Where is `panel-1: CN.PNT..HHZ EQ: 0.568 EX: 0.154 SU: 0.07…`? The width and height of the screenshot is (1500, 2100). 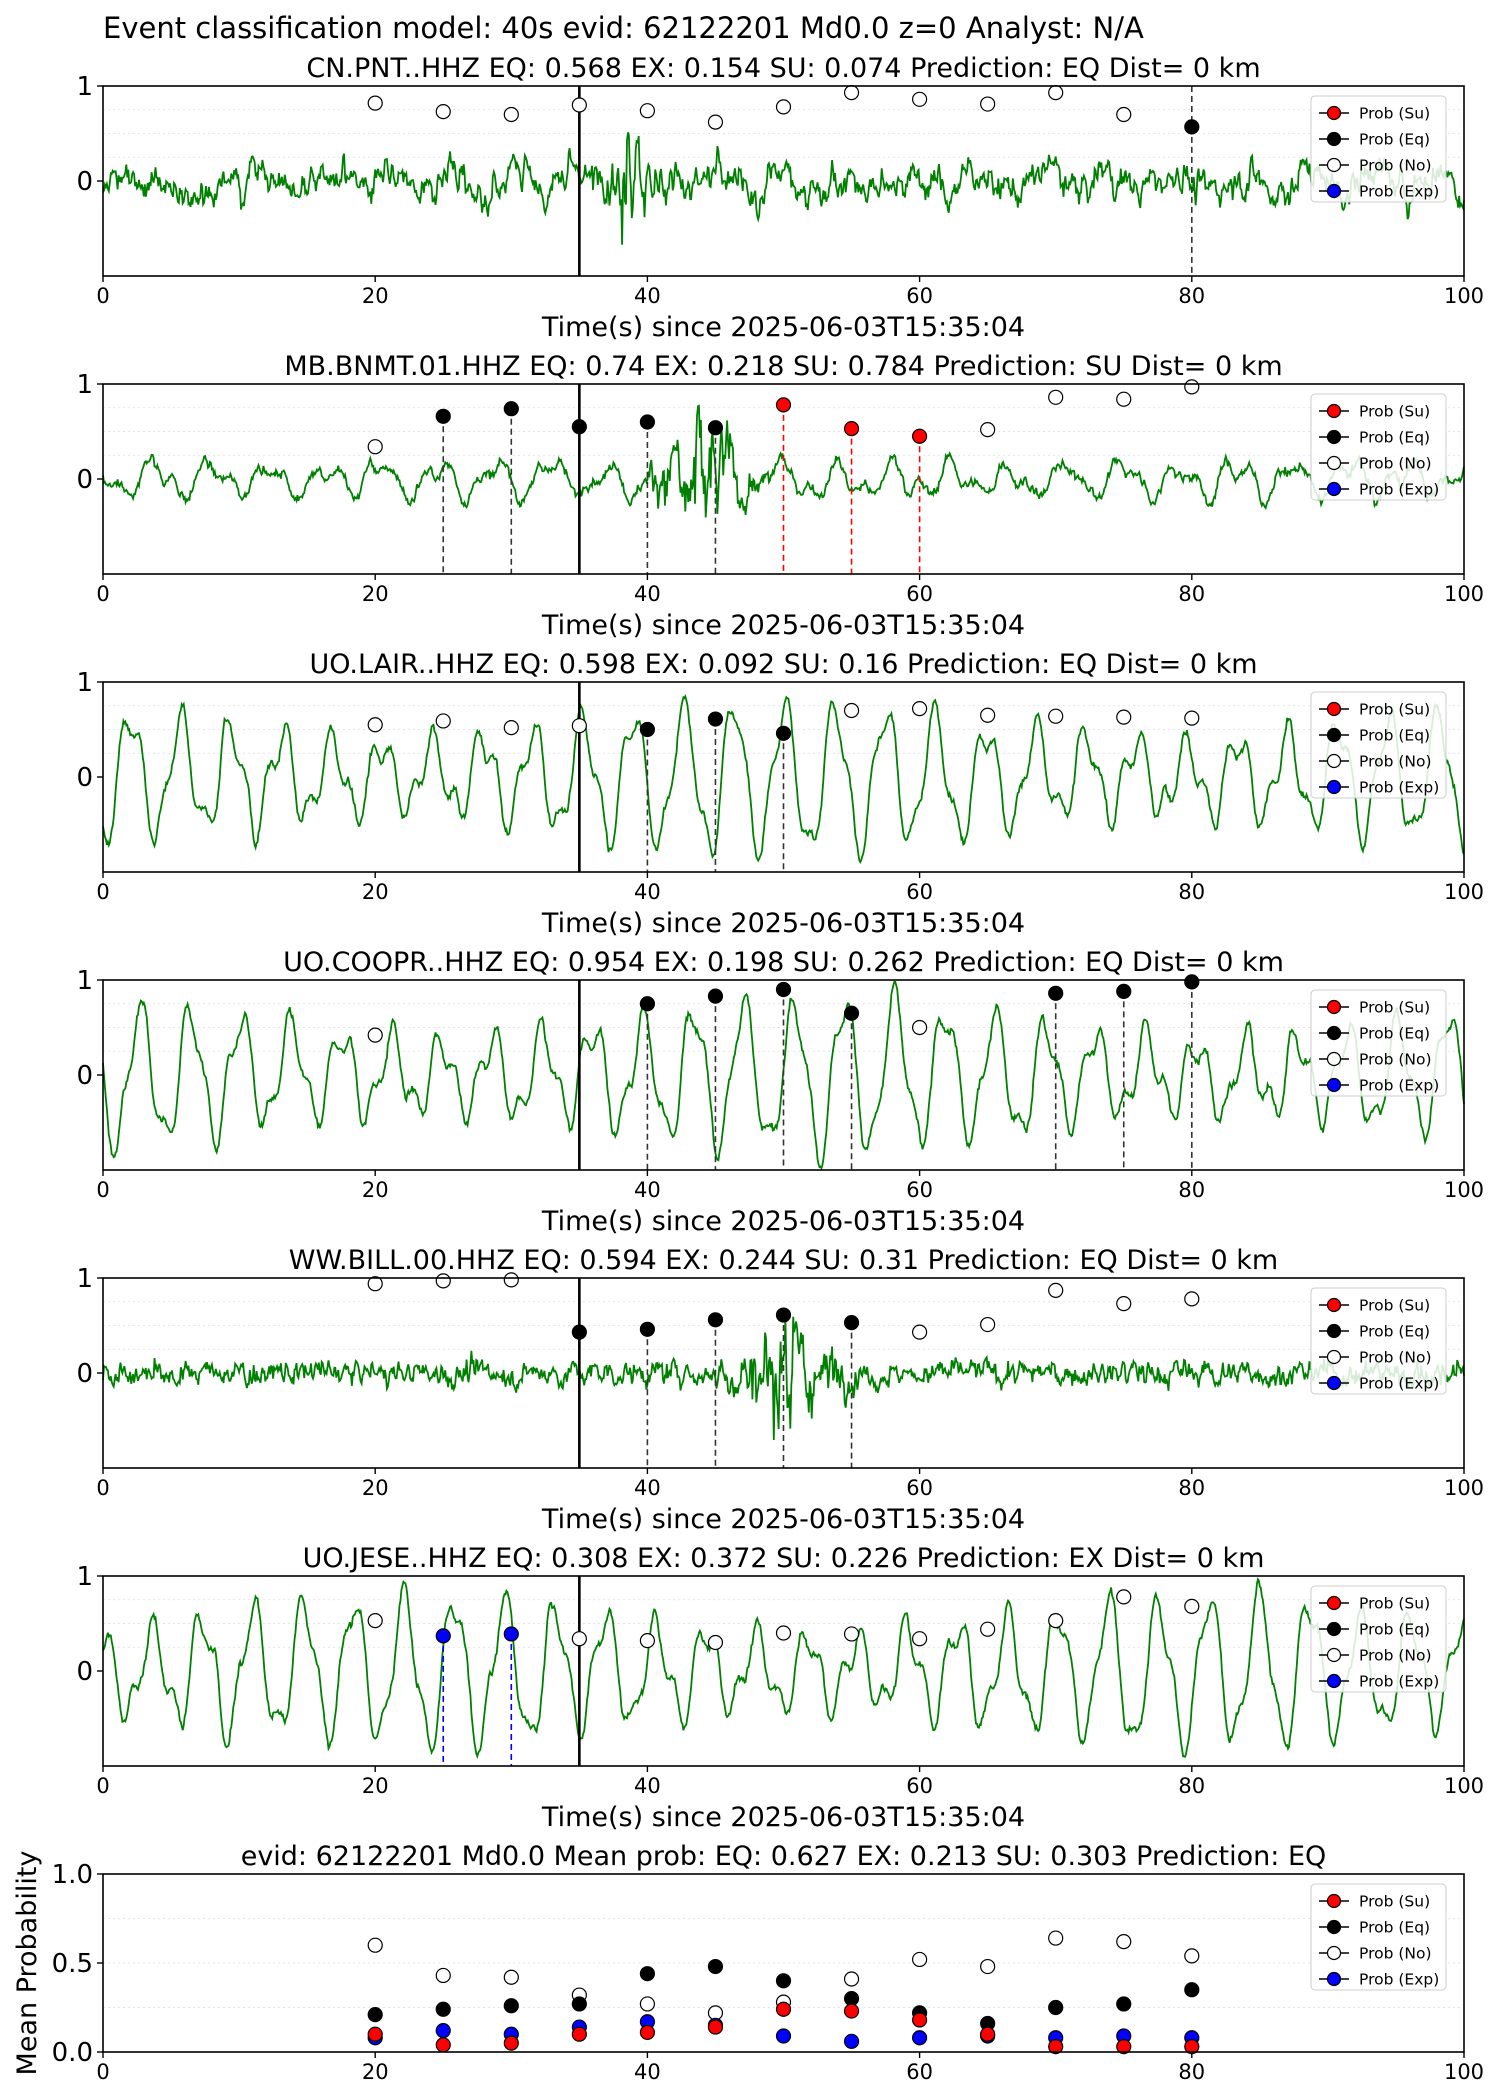 panel-1: CN.PNT..HHZ EQ: 0.568 EX: 0.154 SU: 0.07… is located at coordinates (780, 198).